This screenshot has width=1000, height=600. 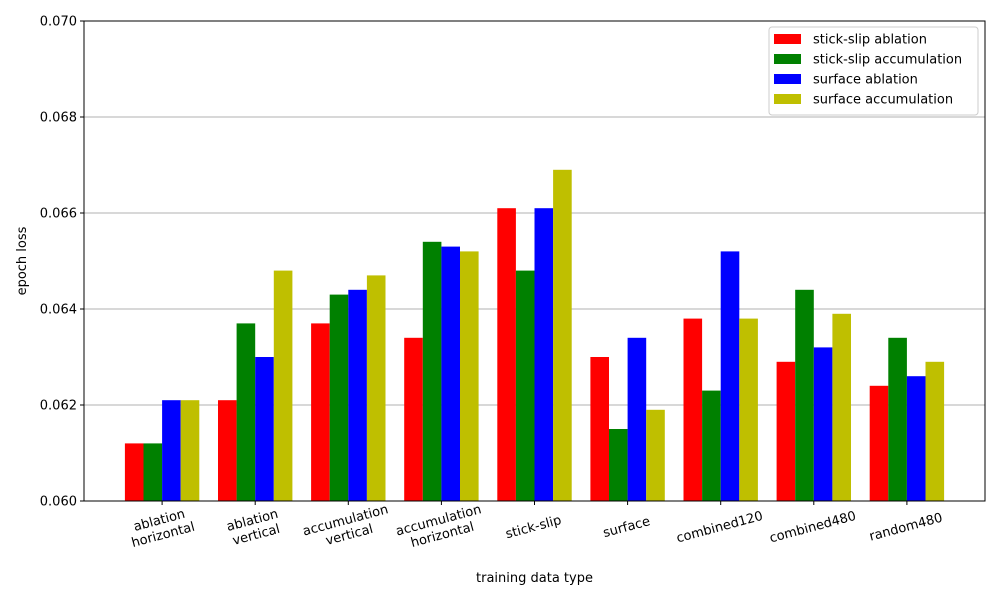 I want to click on y-tick-label: 0.070, so click(x=58, y=22).